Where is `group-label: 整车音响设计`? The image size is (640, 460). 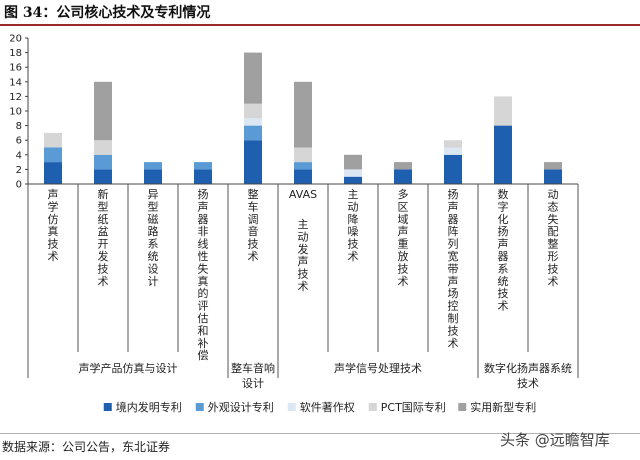
group-label: 整车音响设计 is located at coordinates (253, 375).